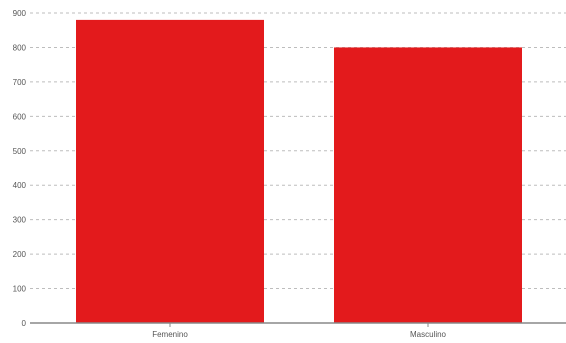 The image size is (566, 343). Describe the element at coordinates (20, 13) in the screenshot. I see `y-tick-label: 900` at that location.